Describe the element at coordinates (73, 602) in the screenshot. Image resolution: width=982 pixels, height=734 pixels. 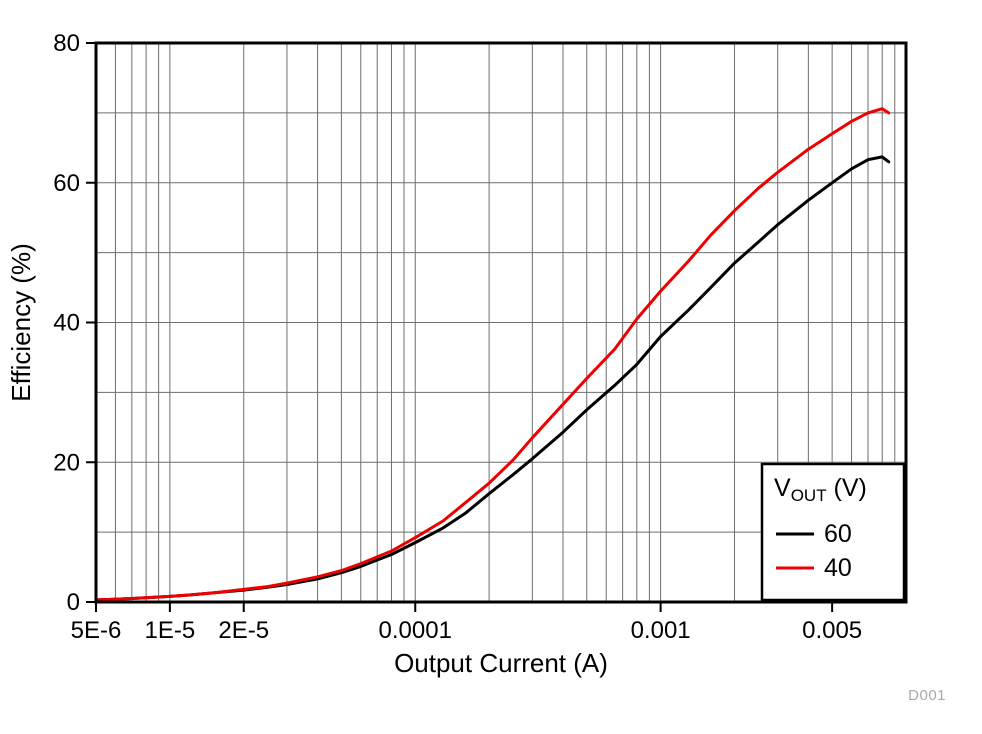
I see `y-tick-label: 0` at that location.